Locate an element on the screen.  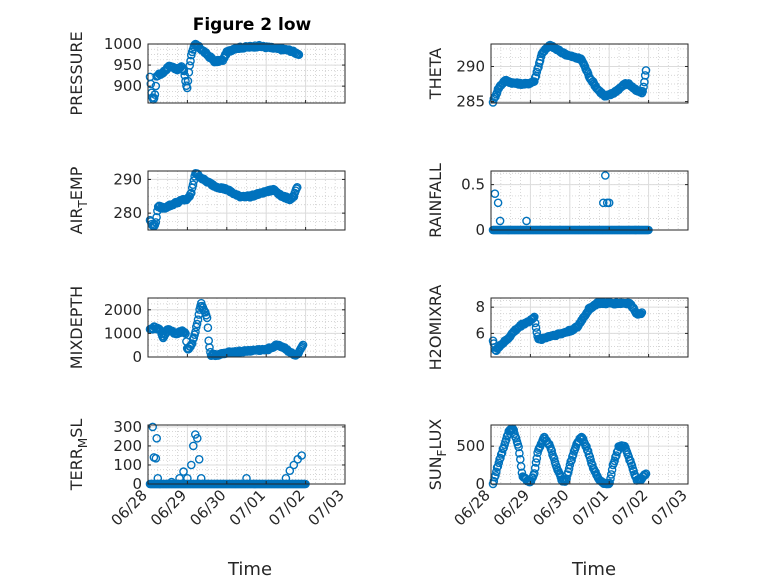
y-tick-label: 900 is located at coordinates (127, 86).